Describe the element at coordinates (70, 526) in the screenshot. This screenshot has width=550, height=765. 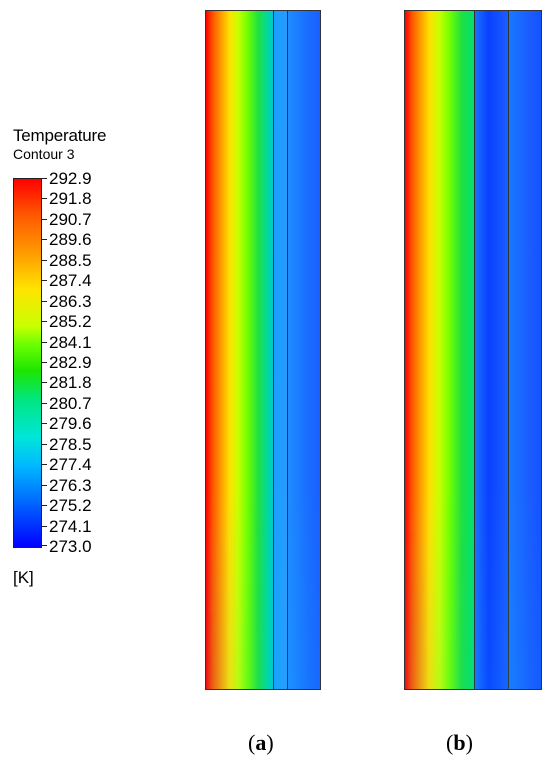
I see `color-bar-label: 274.1` at that location.